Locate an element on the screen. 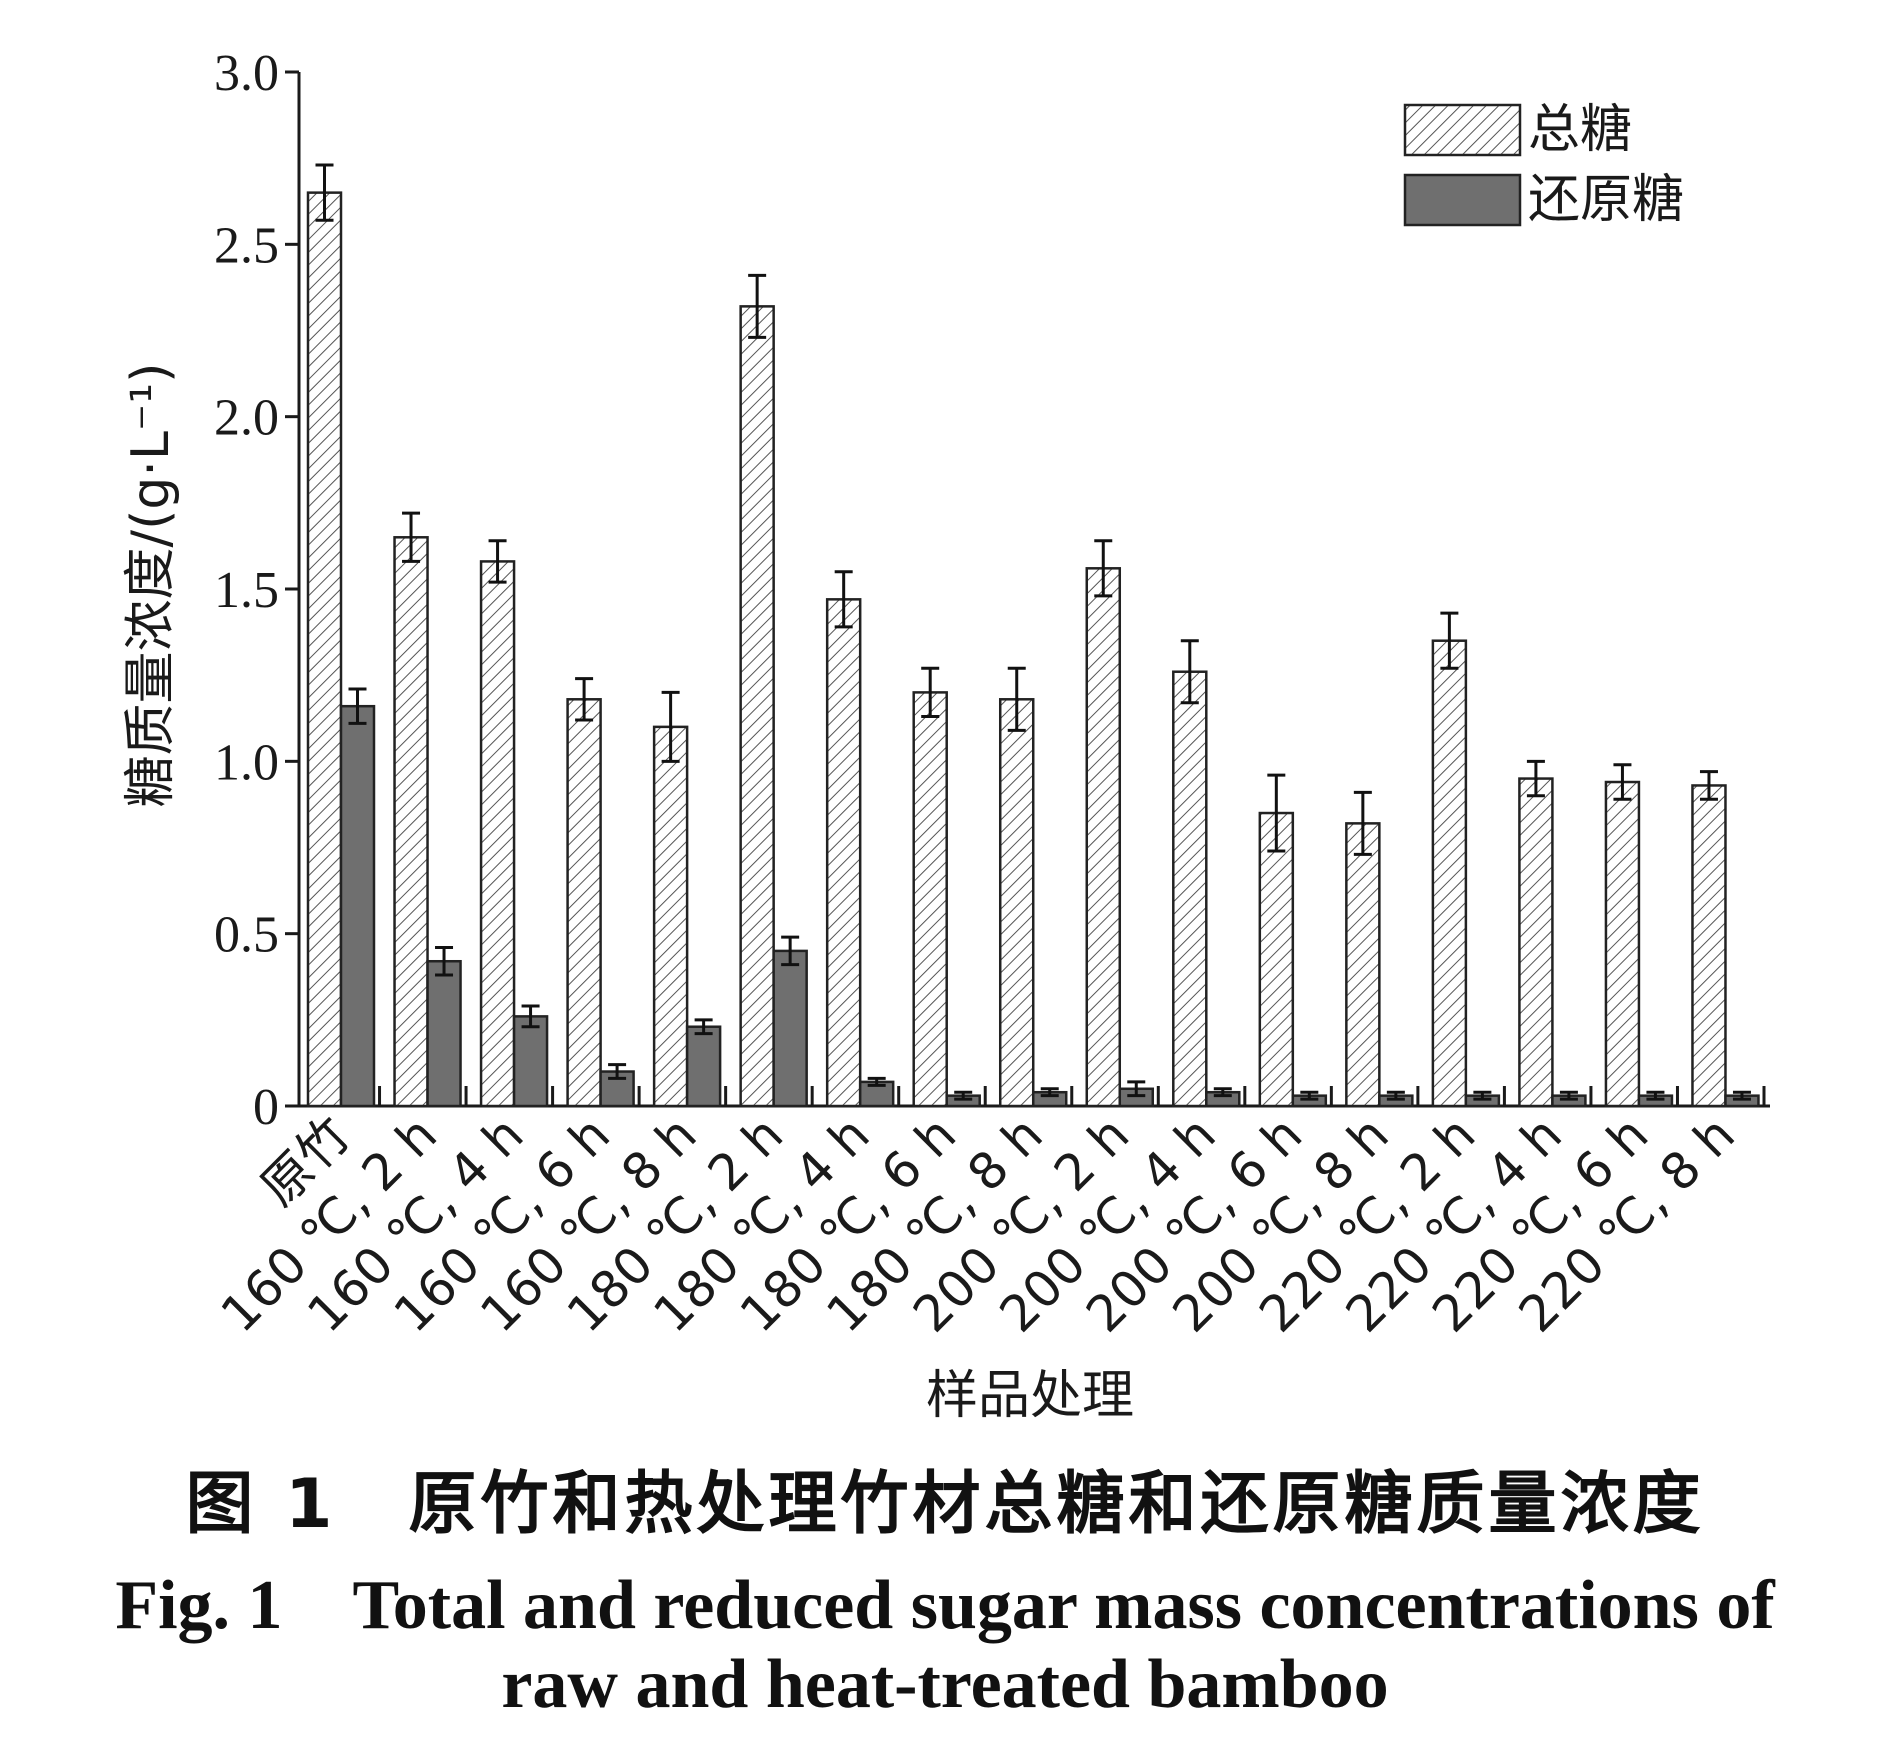 This screenshot has width=1890, height=1759. y-tick-label: 1.0 is located at coordinates (246, 762).